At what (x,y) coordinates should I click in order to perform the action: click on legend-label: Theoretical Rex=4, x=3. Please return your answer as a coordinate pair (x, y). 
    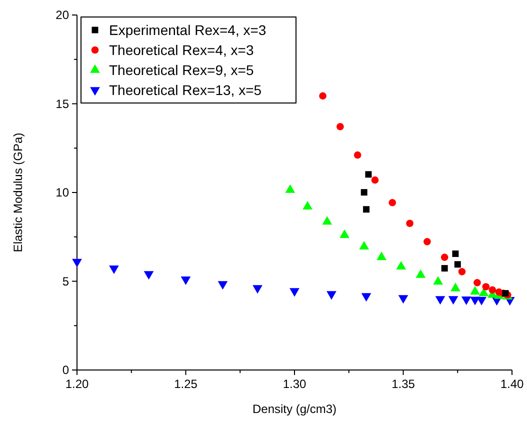
    Looking at the image, I should click on (181, 50).